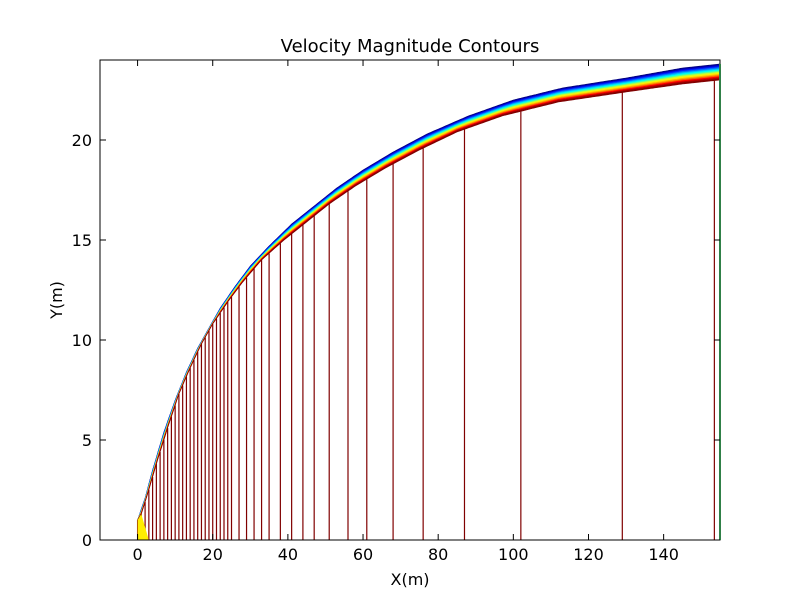  Describe the element at coordinates (82, 340) in the screenshot. I see `y-tick-label: 10` at that location.